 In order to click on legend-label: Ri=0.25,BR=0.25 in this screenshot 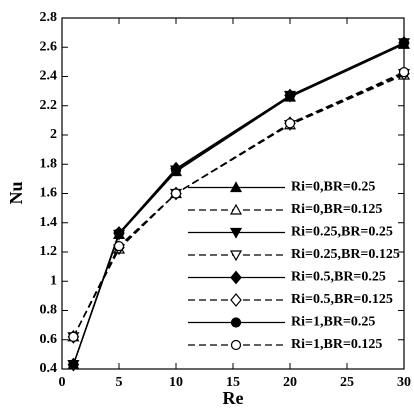, I will do `click(342, 232)`.